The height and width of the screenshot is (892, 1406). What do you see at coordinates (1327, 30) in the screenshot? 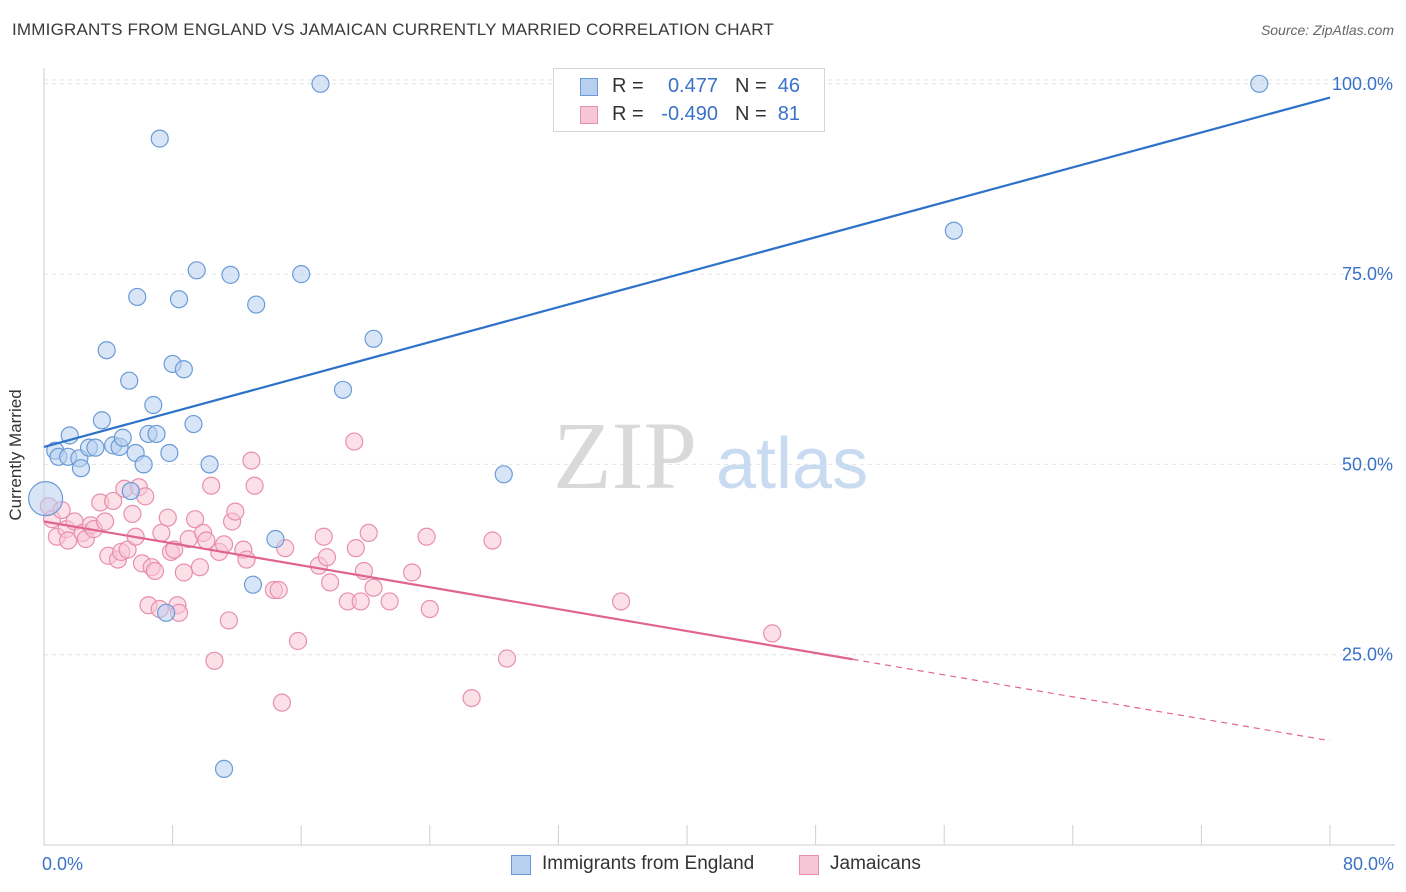
I see `source-label: Source: ZipAtlas.com` at bounding box center [1327, 30].